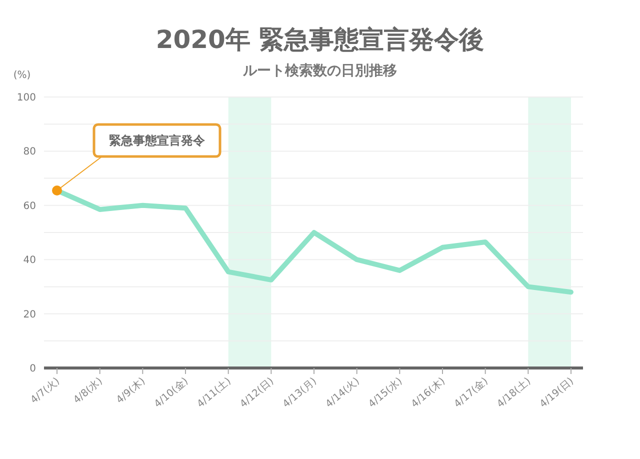 Image resolution: width=640 pixels, height=459 pixels. I want to click on chart-subtitle: ルート検索数の日別推移, so click(319, 71).